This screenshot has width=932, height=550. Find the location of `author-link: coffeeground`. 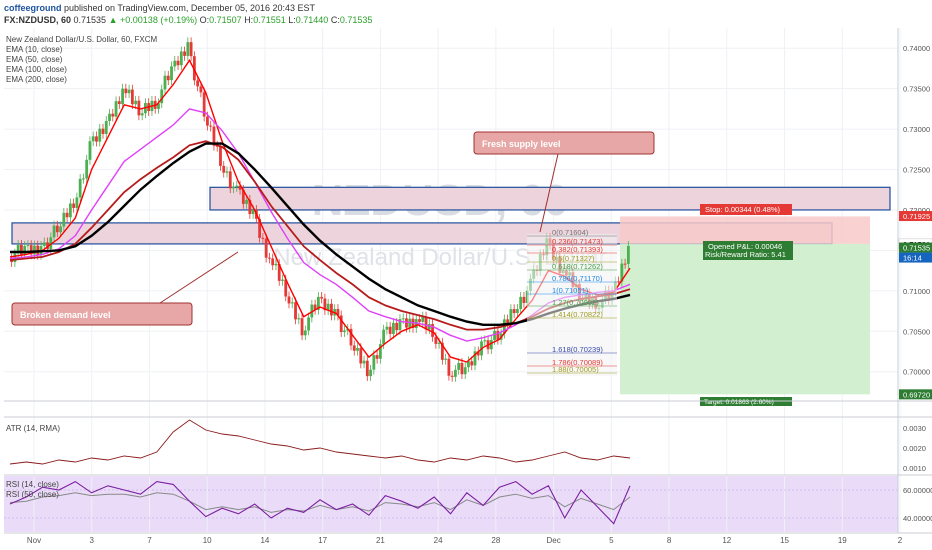

author-link: coffeeground is located at coordinates (33, 8).